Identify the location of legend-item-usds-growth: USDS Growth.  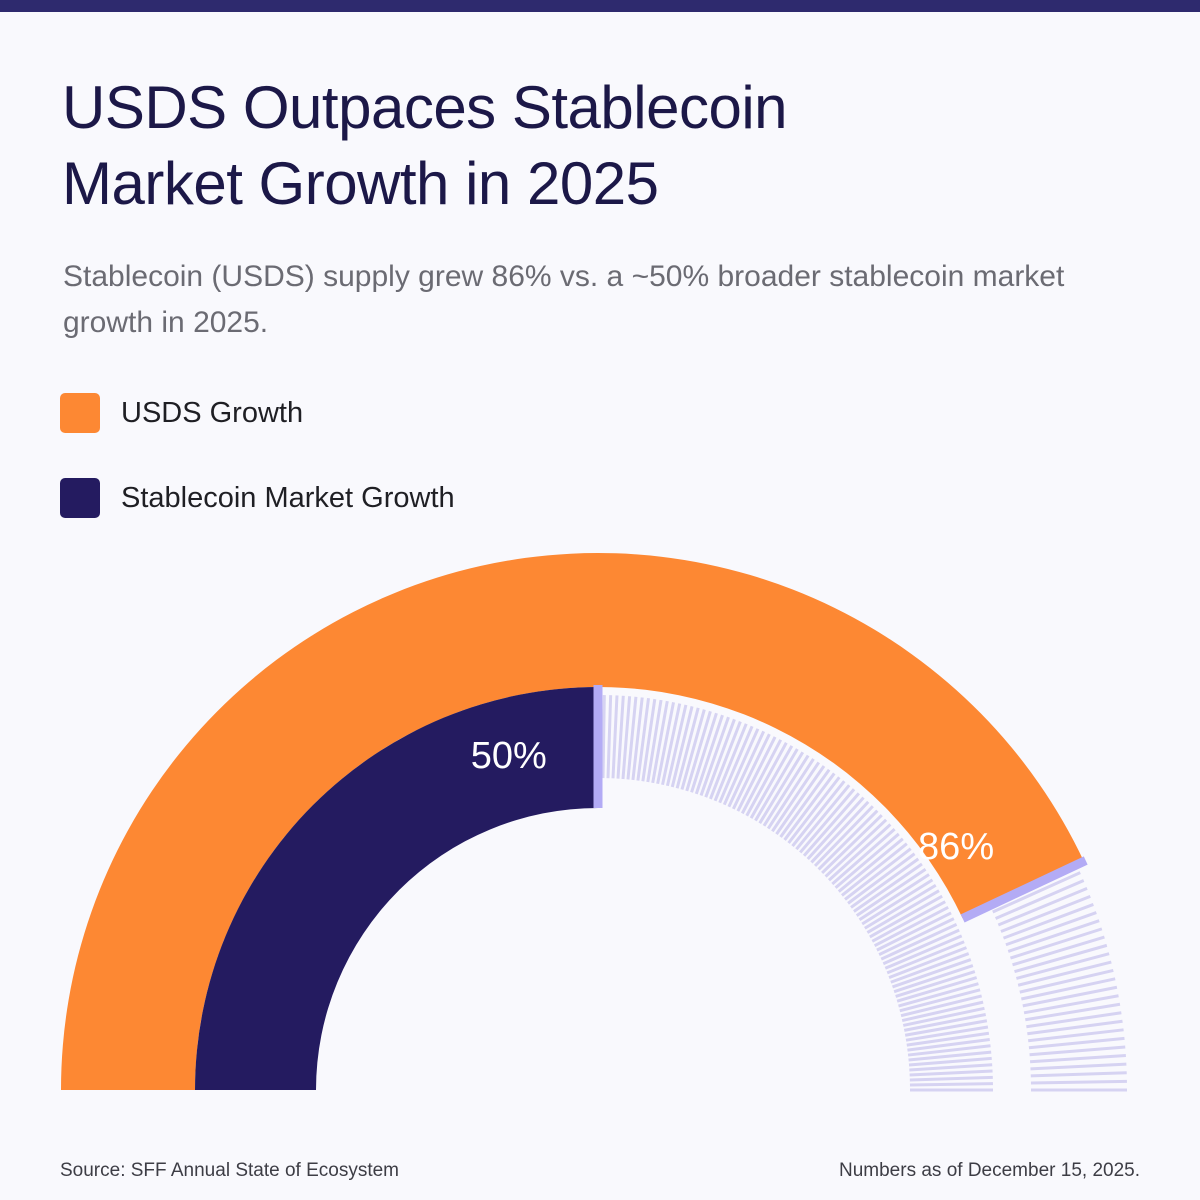
(257, 413).